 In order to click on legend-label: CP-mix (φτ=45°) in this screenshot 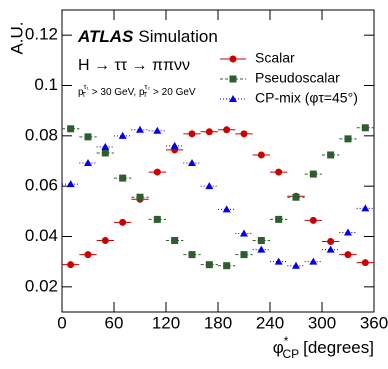, I will do `click(306, 98)`.